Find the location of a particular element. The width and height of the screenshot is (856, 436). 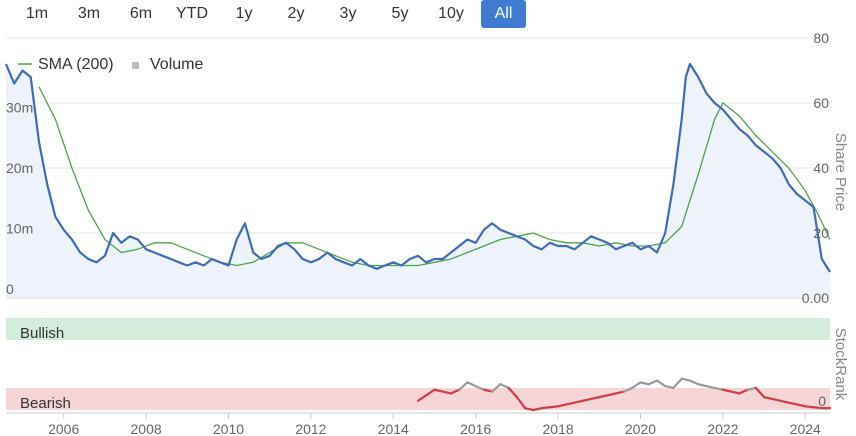

right-tick-label: 60 is located at coordinates (821, 103).